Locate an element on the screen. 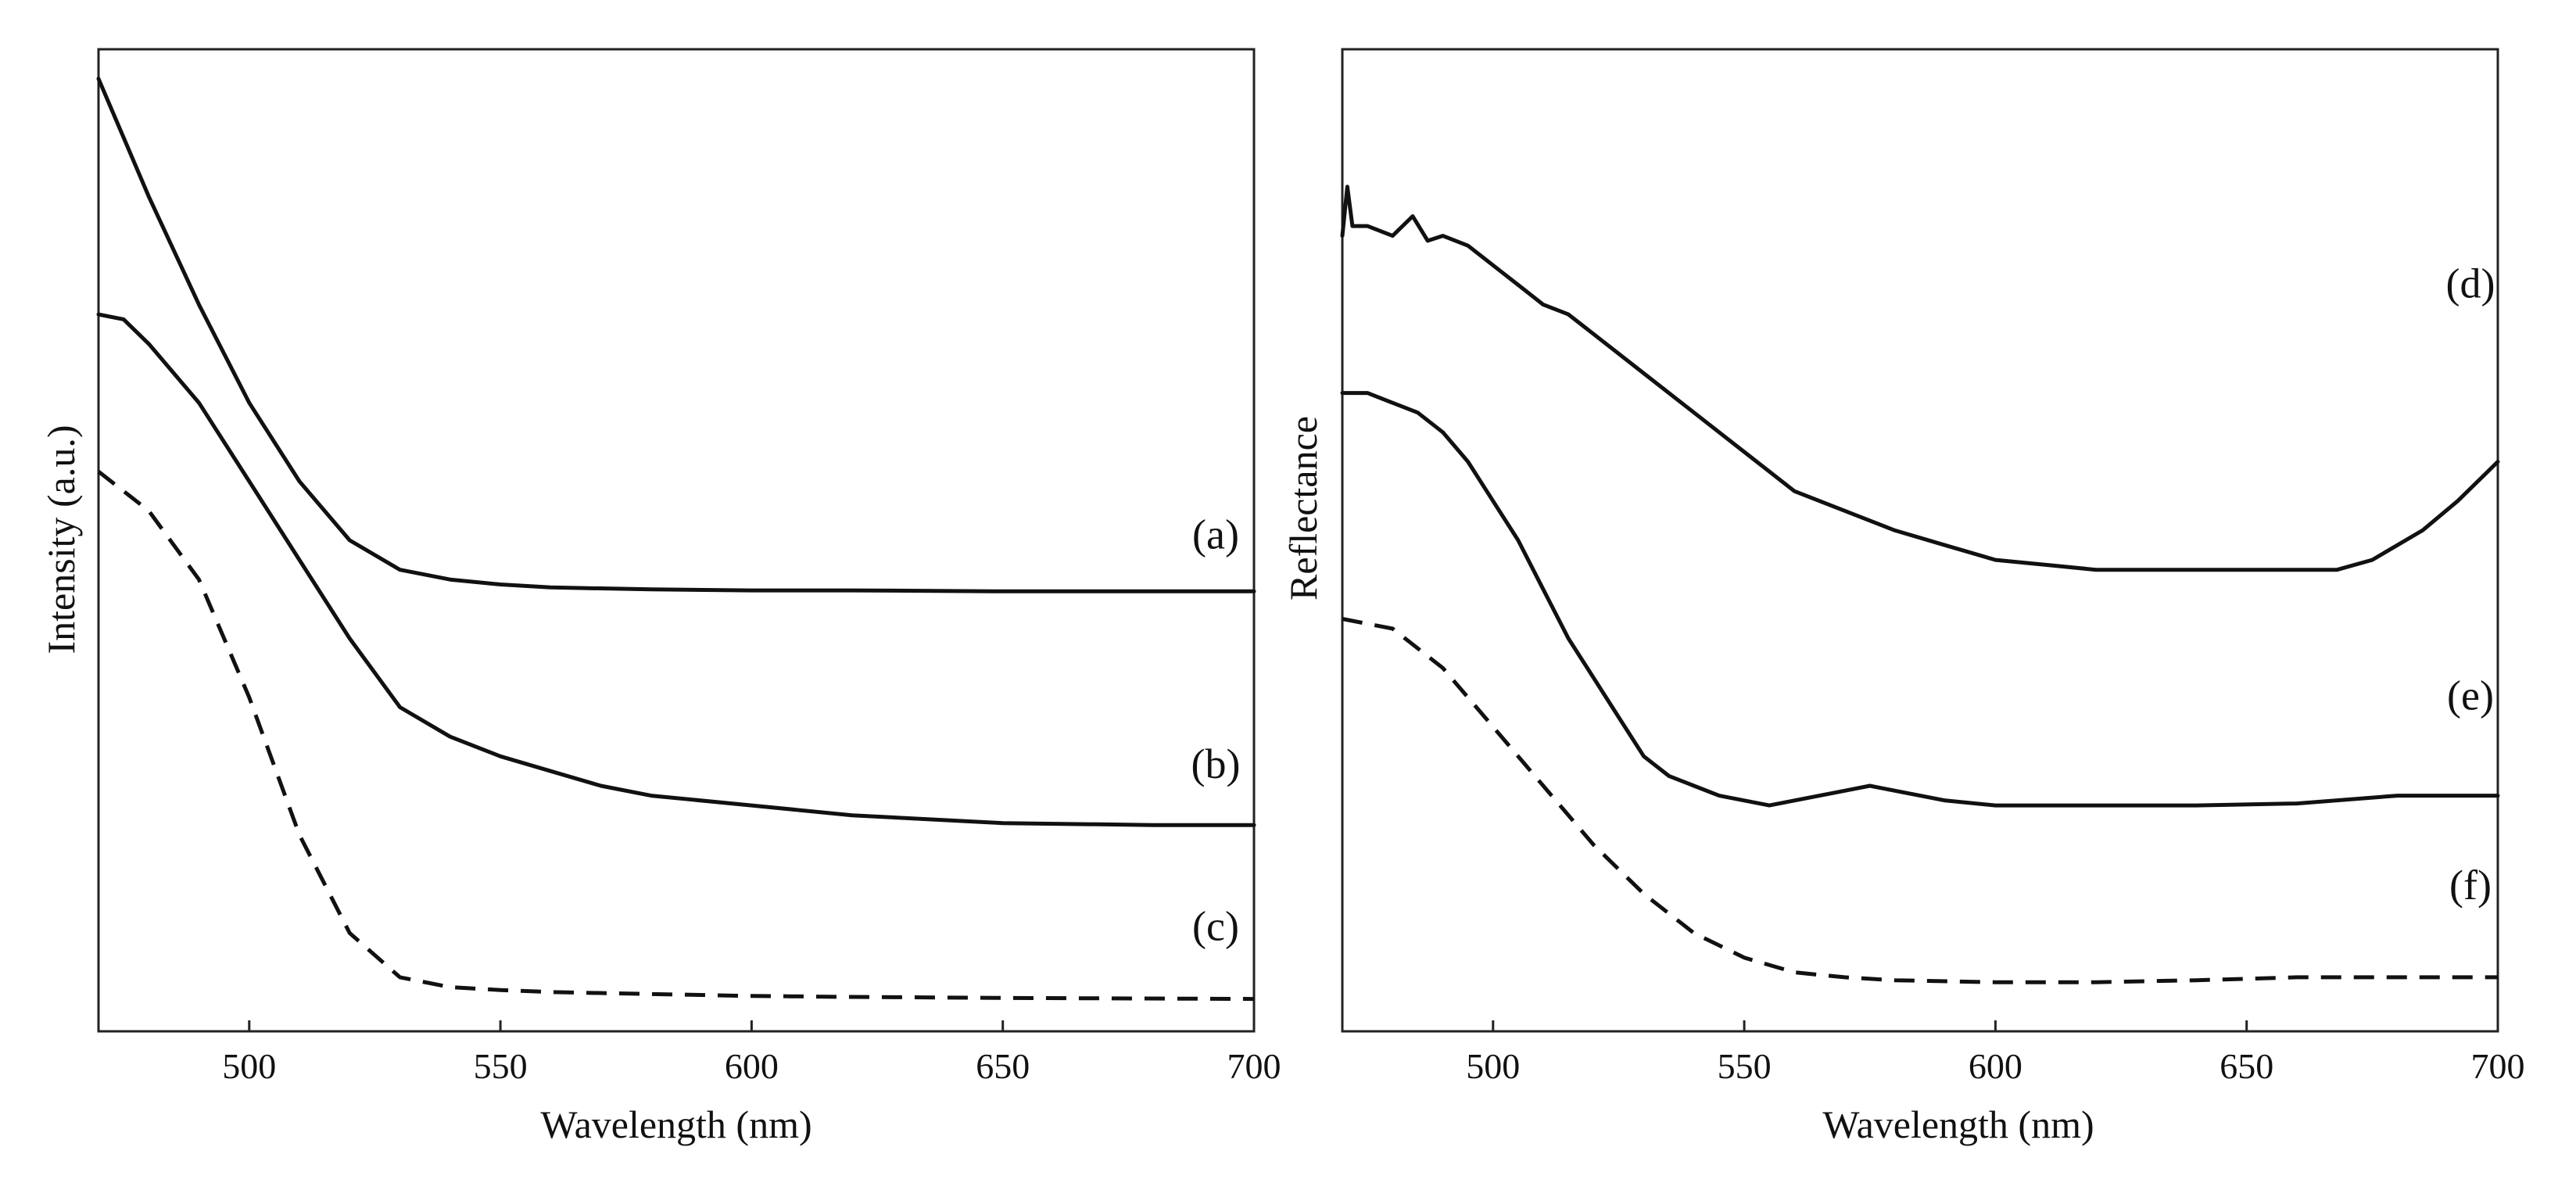 Image resolution: width=2576 pixels, height=1183 pixels. left-x-axis-title: Wavelength (nm) is located at coordinates (675, 1124).